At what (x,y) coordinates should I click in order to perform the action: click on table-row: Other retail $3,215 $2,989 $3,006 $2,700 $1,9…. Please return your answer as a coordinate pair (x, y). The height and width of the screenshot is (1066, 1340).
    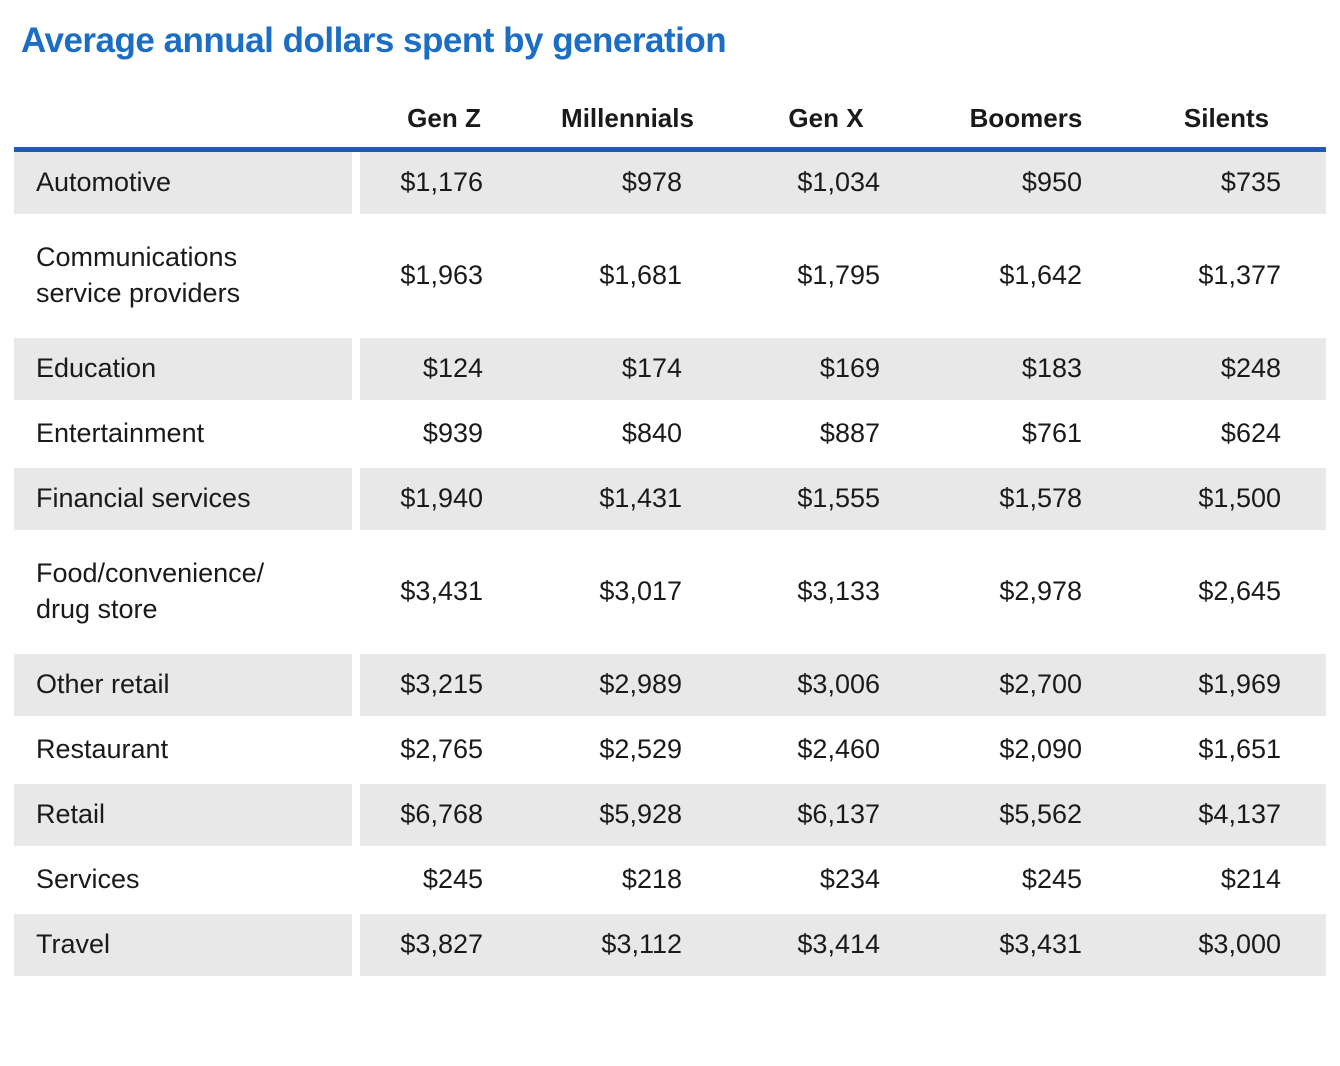
    Looking at the image, I should click on (670, 686).